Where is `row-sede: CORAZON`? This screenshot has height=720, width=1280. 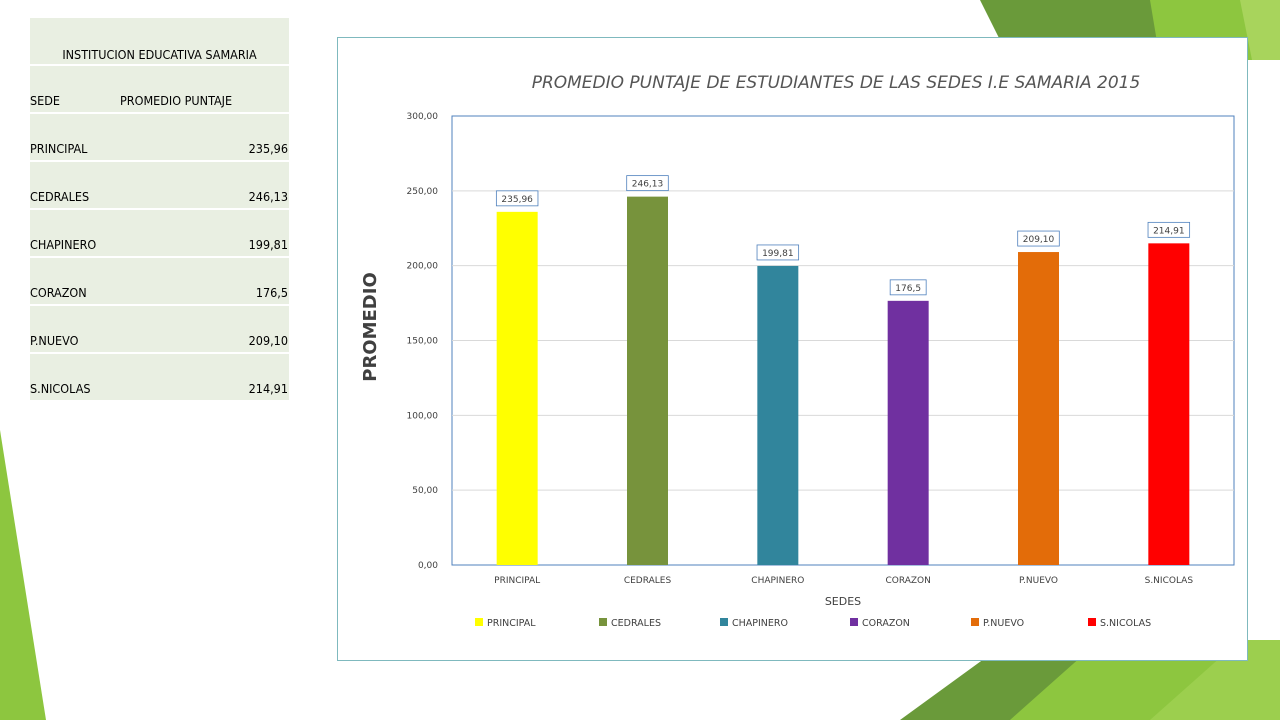
row-sede: CORAZON is located at coordinates (75, 281).